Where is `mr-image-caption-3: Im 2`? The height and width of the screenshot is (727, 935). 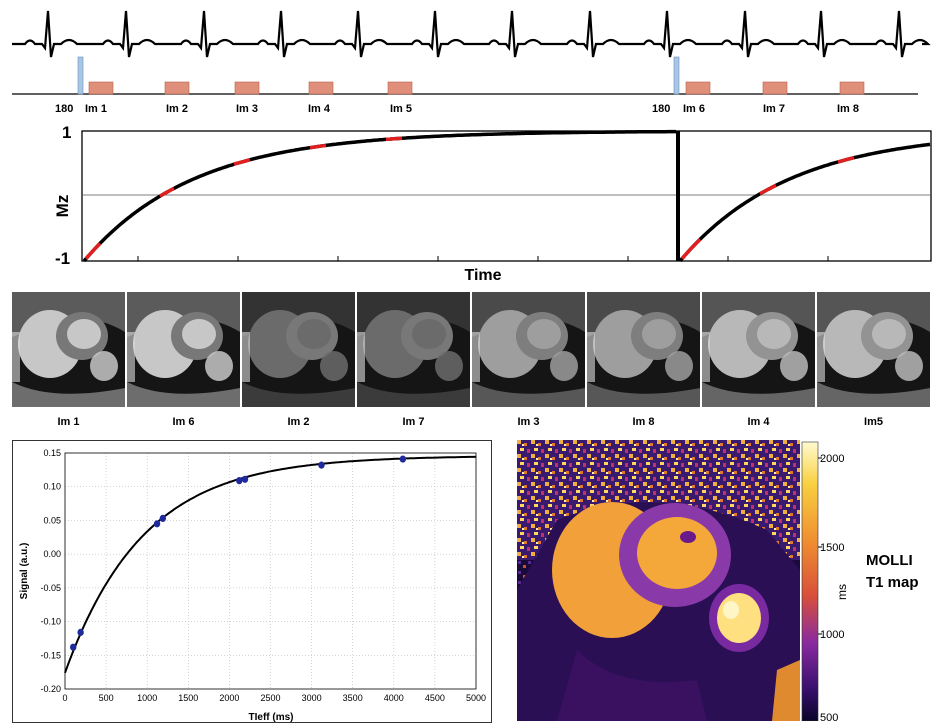
mr-image-caption-3: Im 2 is located at coordinates (298, 422).